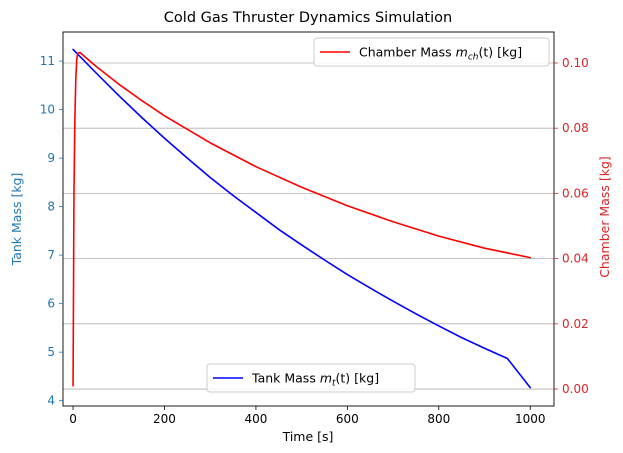  What do you see at coordinates (575, 259) in the screenshot?
I see `y-right-tick-label: 0.04` at bounding box center [575, 259].